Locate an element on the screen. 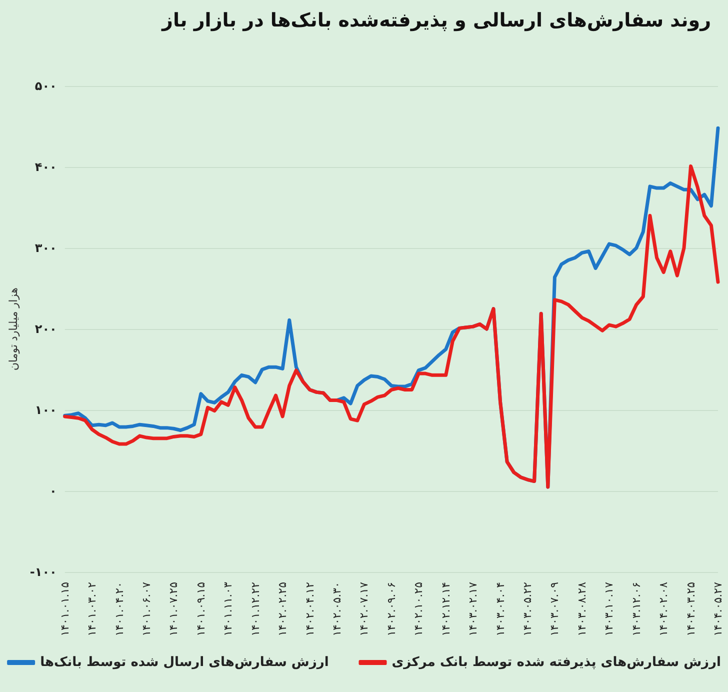  x-tick-label: ۱۴۰۱.۰۶.۰۷ is located at coordinates (146, 609).